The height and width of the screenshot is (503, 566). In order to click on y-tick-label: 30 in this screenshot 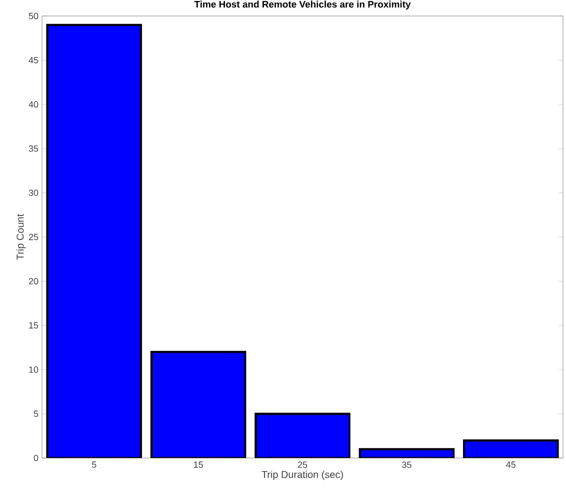, I will do `click(33, 193)`.